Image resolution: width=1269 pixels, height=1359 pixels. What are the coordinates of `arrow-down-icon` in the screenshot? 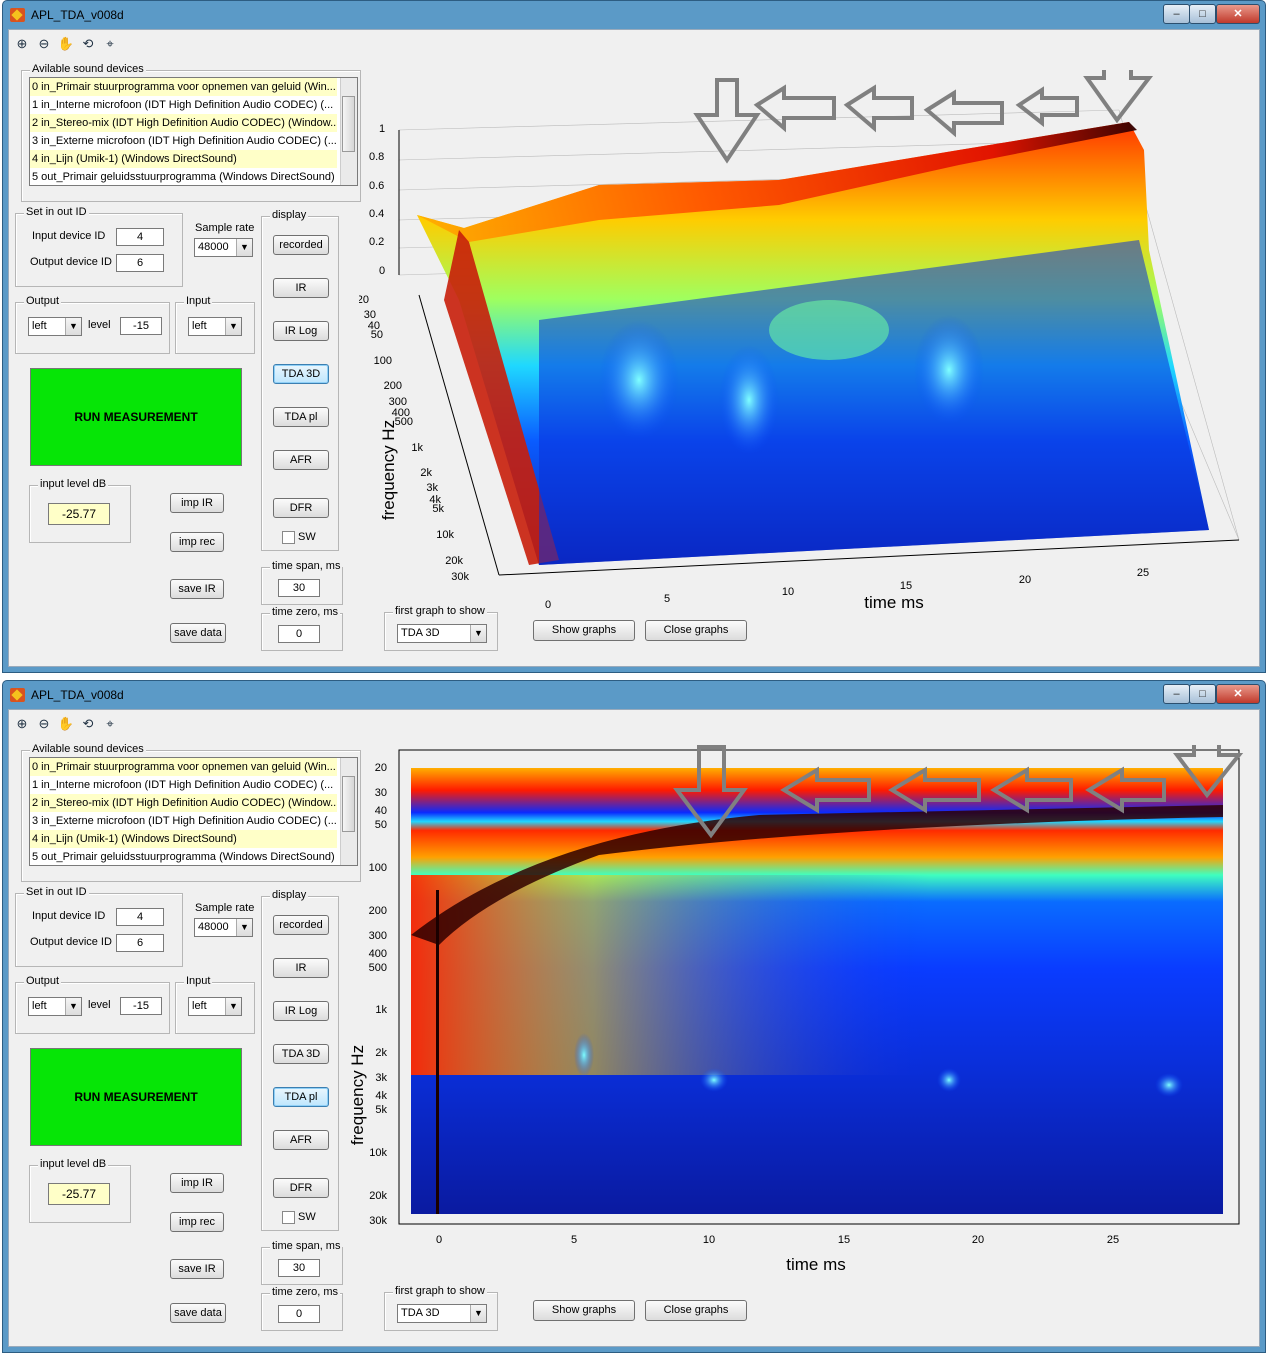 It's located at (1118, 82).